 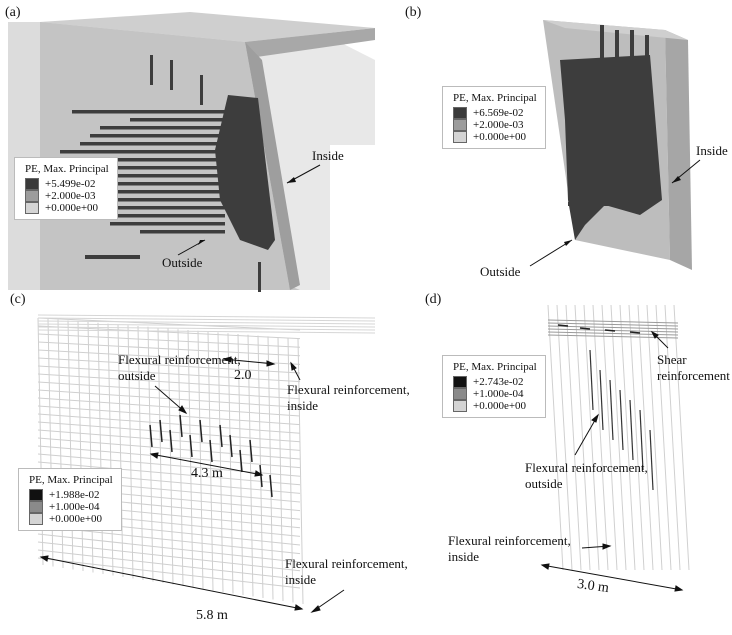 I want to click on panel-c-flex-in-top-label-1: Flexural reinforcement,, so click(x=348, y=389).